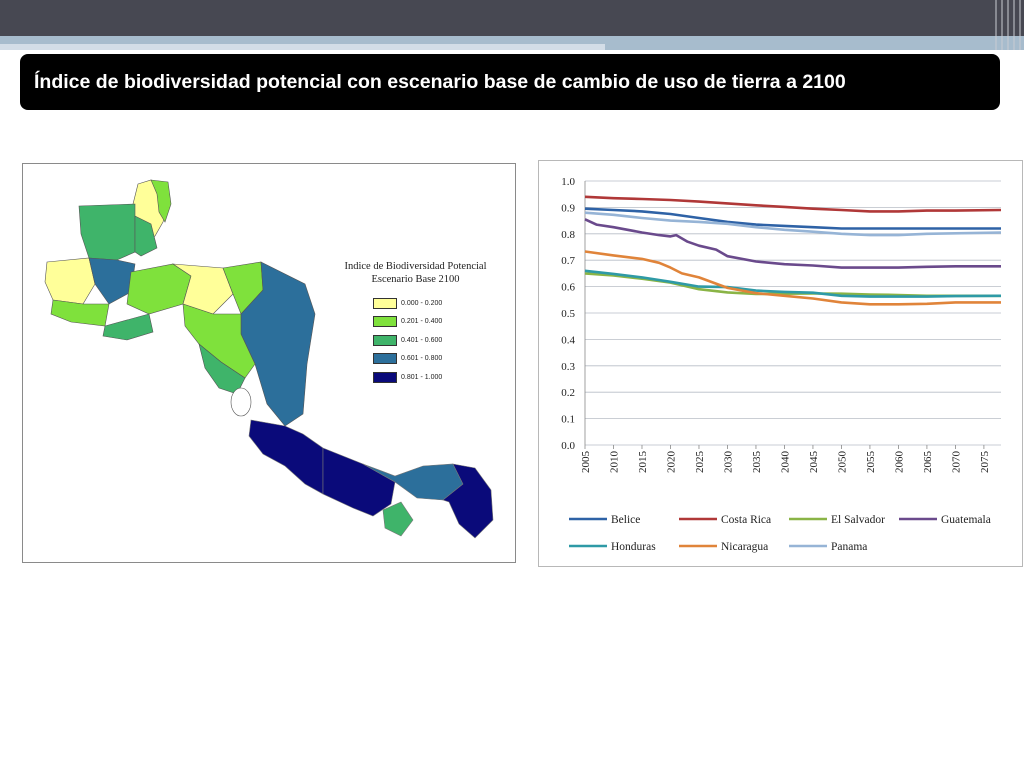  Describe the element at coordinates (278, 344) in the screenshot. I see `map-region-mosquitia` at that location.